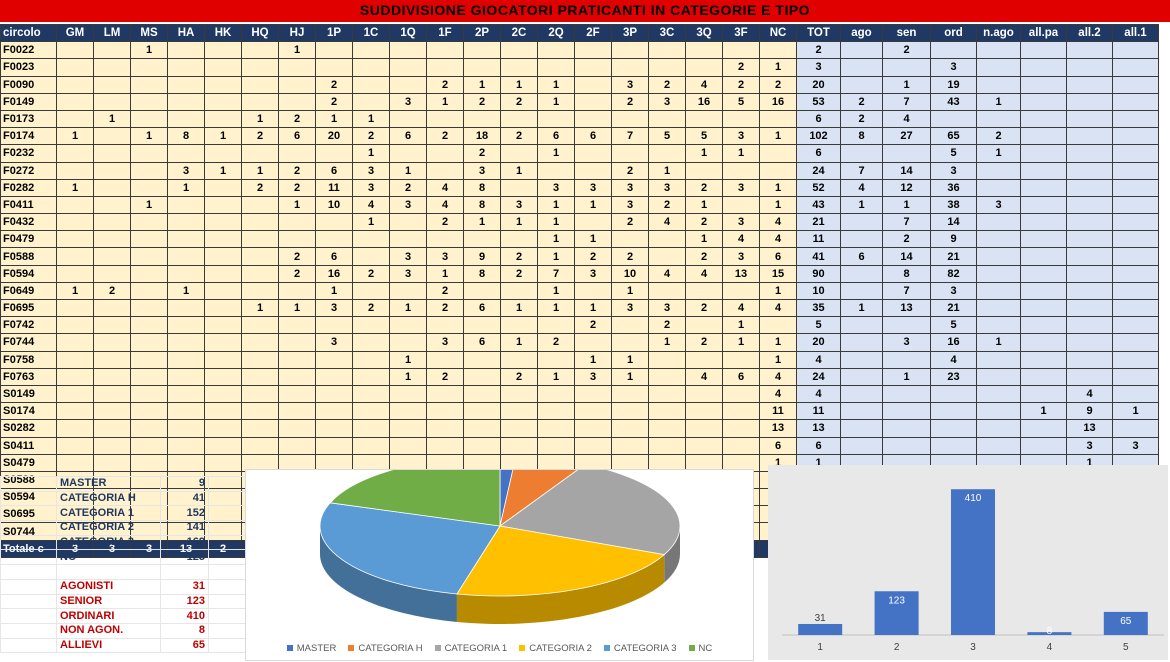 The image size is (1170, 662). Describe the element at coordinates (579, 445) in the screenshot. I see `table-row: S0411 6 6 3 3` at that location.